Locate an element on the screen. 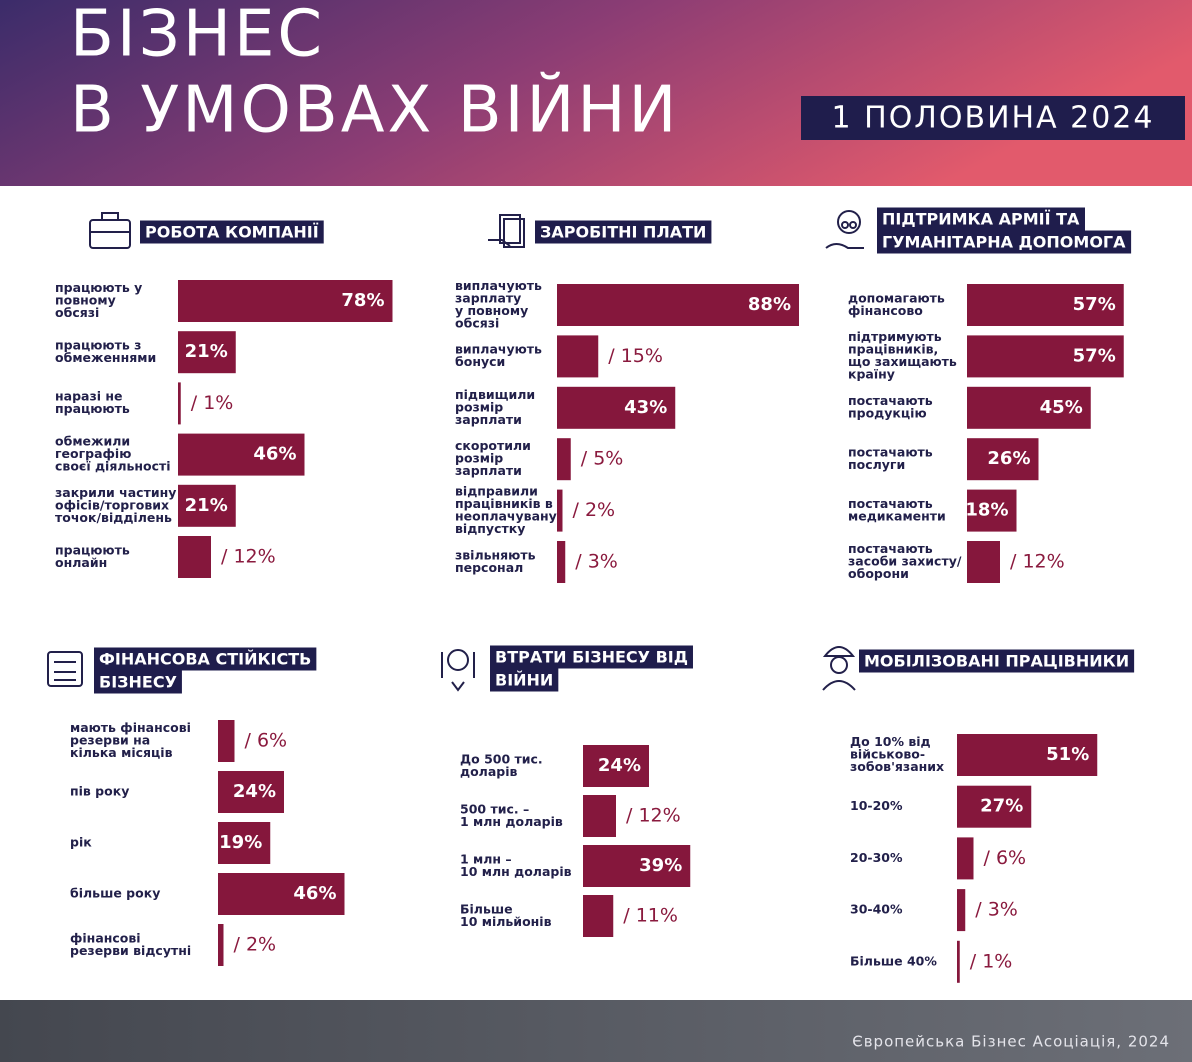  panel-title-group: ВІЙНИ is located at coordinates (524, 680).